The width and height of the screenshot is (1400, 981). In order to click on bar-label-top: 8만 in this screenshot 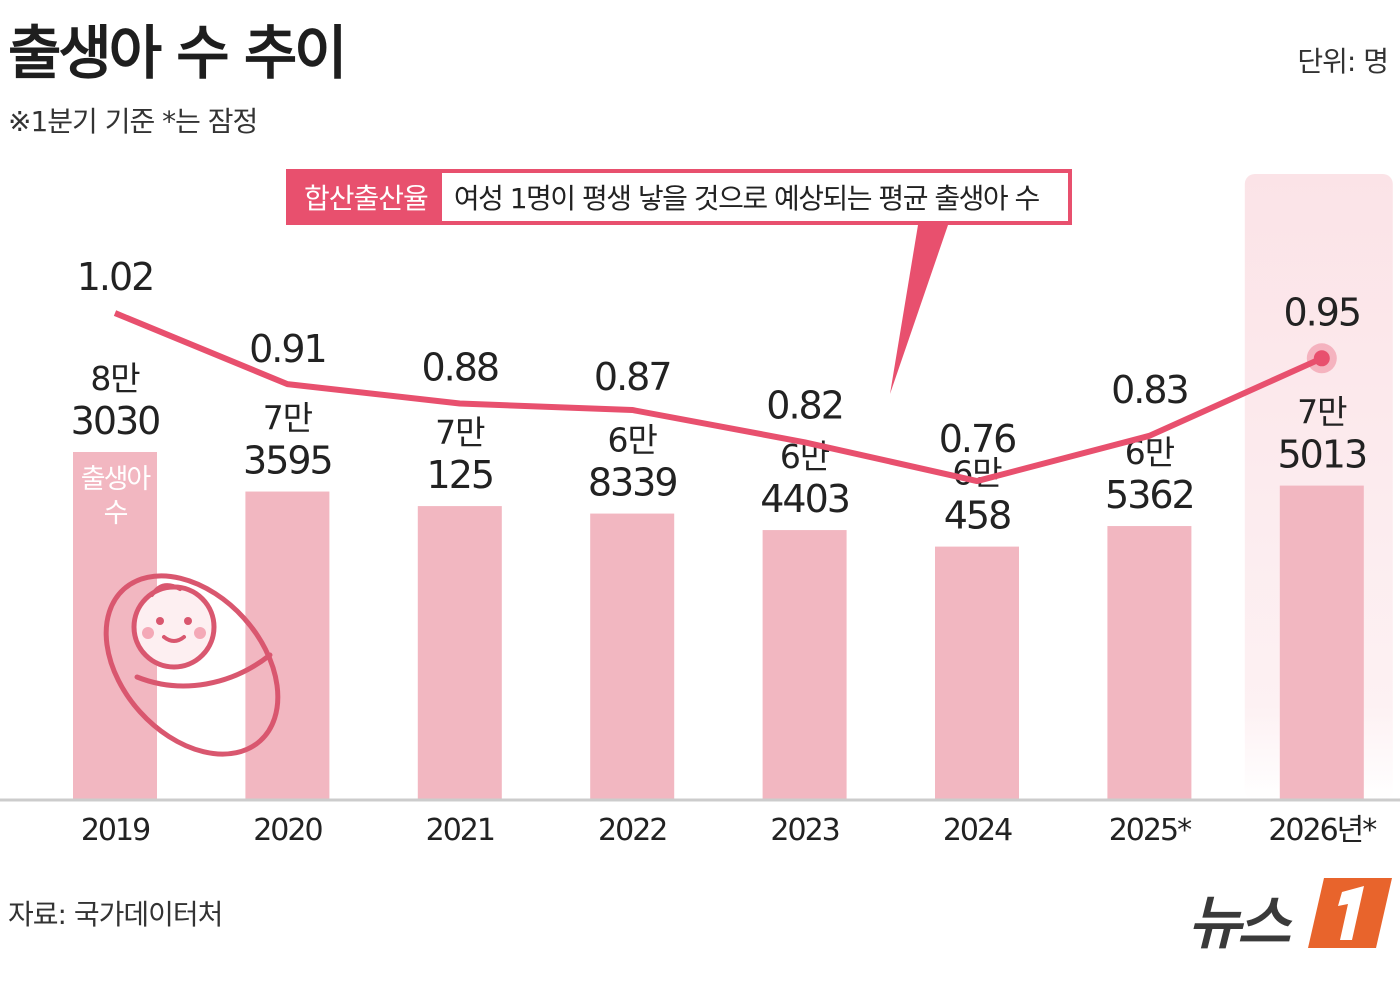, I will do `click(115, 378)`.